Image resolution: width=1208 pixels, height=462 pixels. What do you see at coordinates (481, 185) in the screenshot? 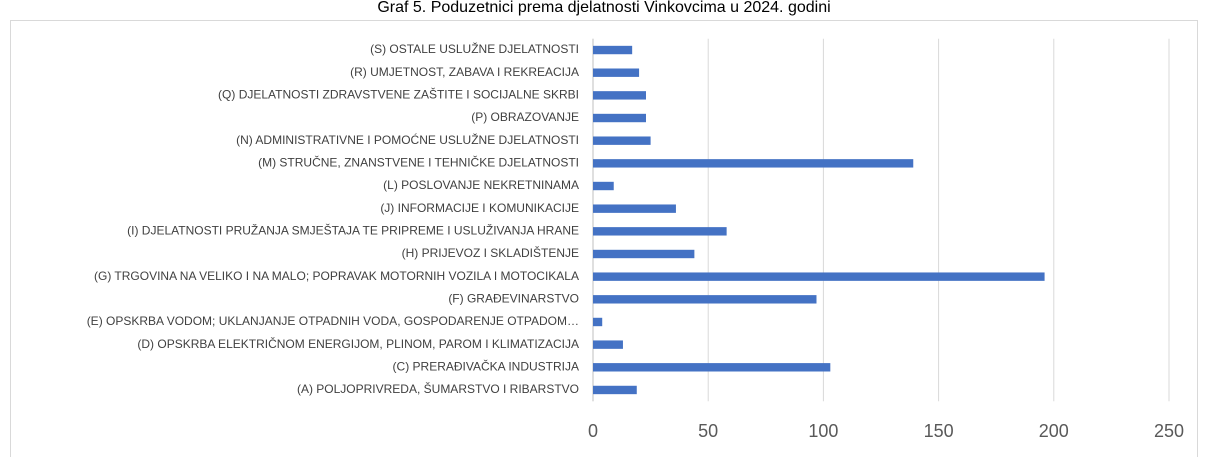
I see `y-tick-label: (L) POSLOVANJE NEKRETNINAMA` at bounding box center [481, 185].